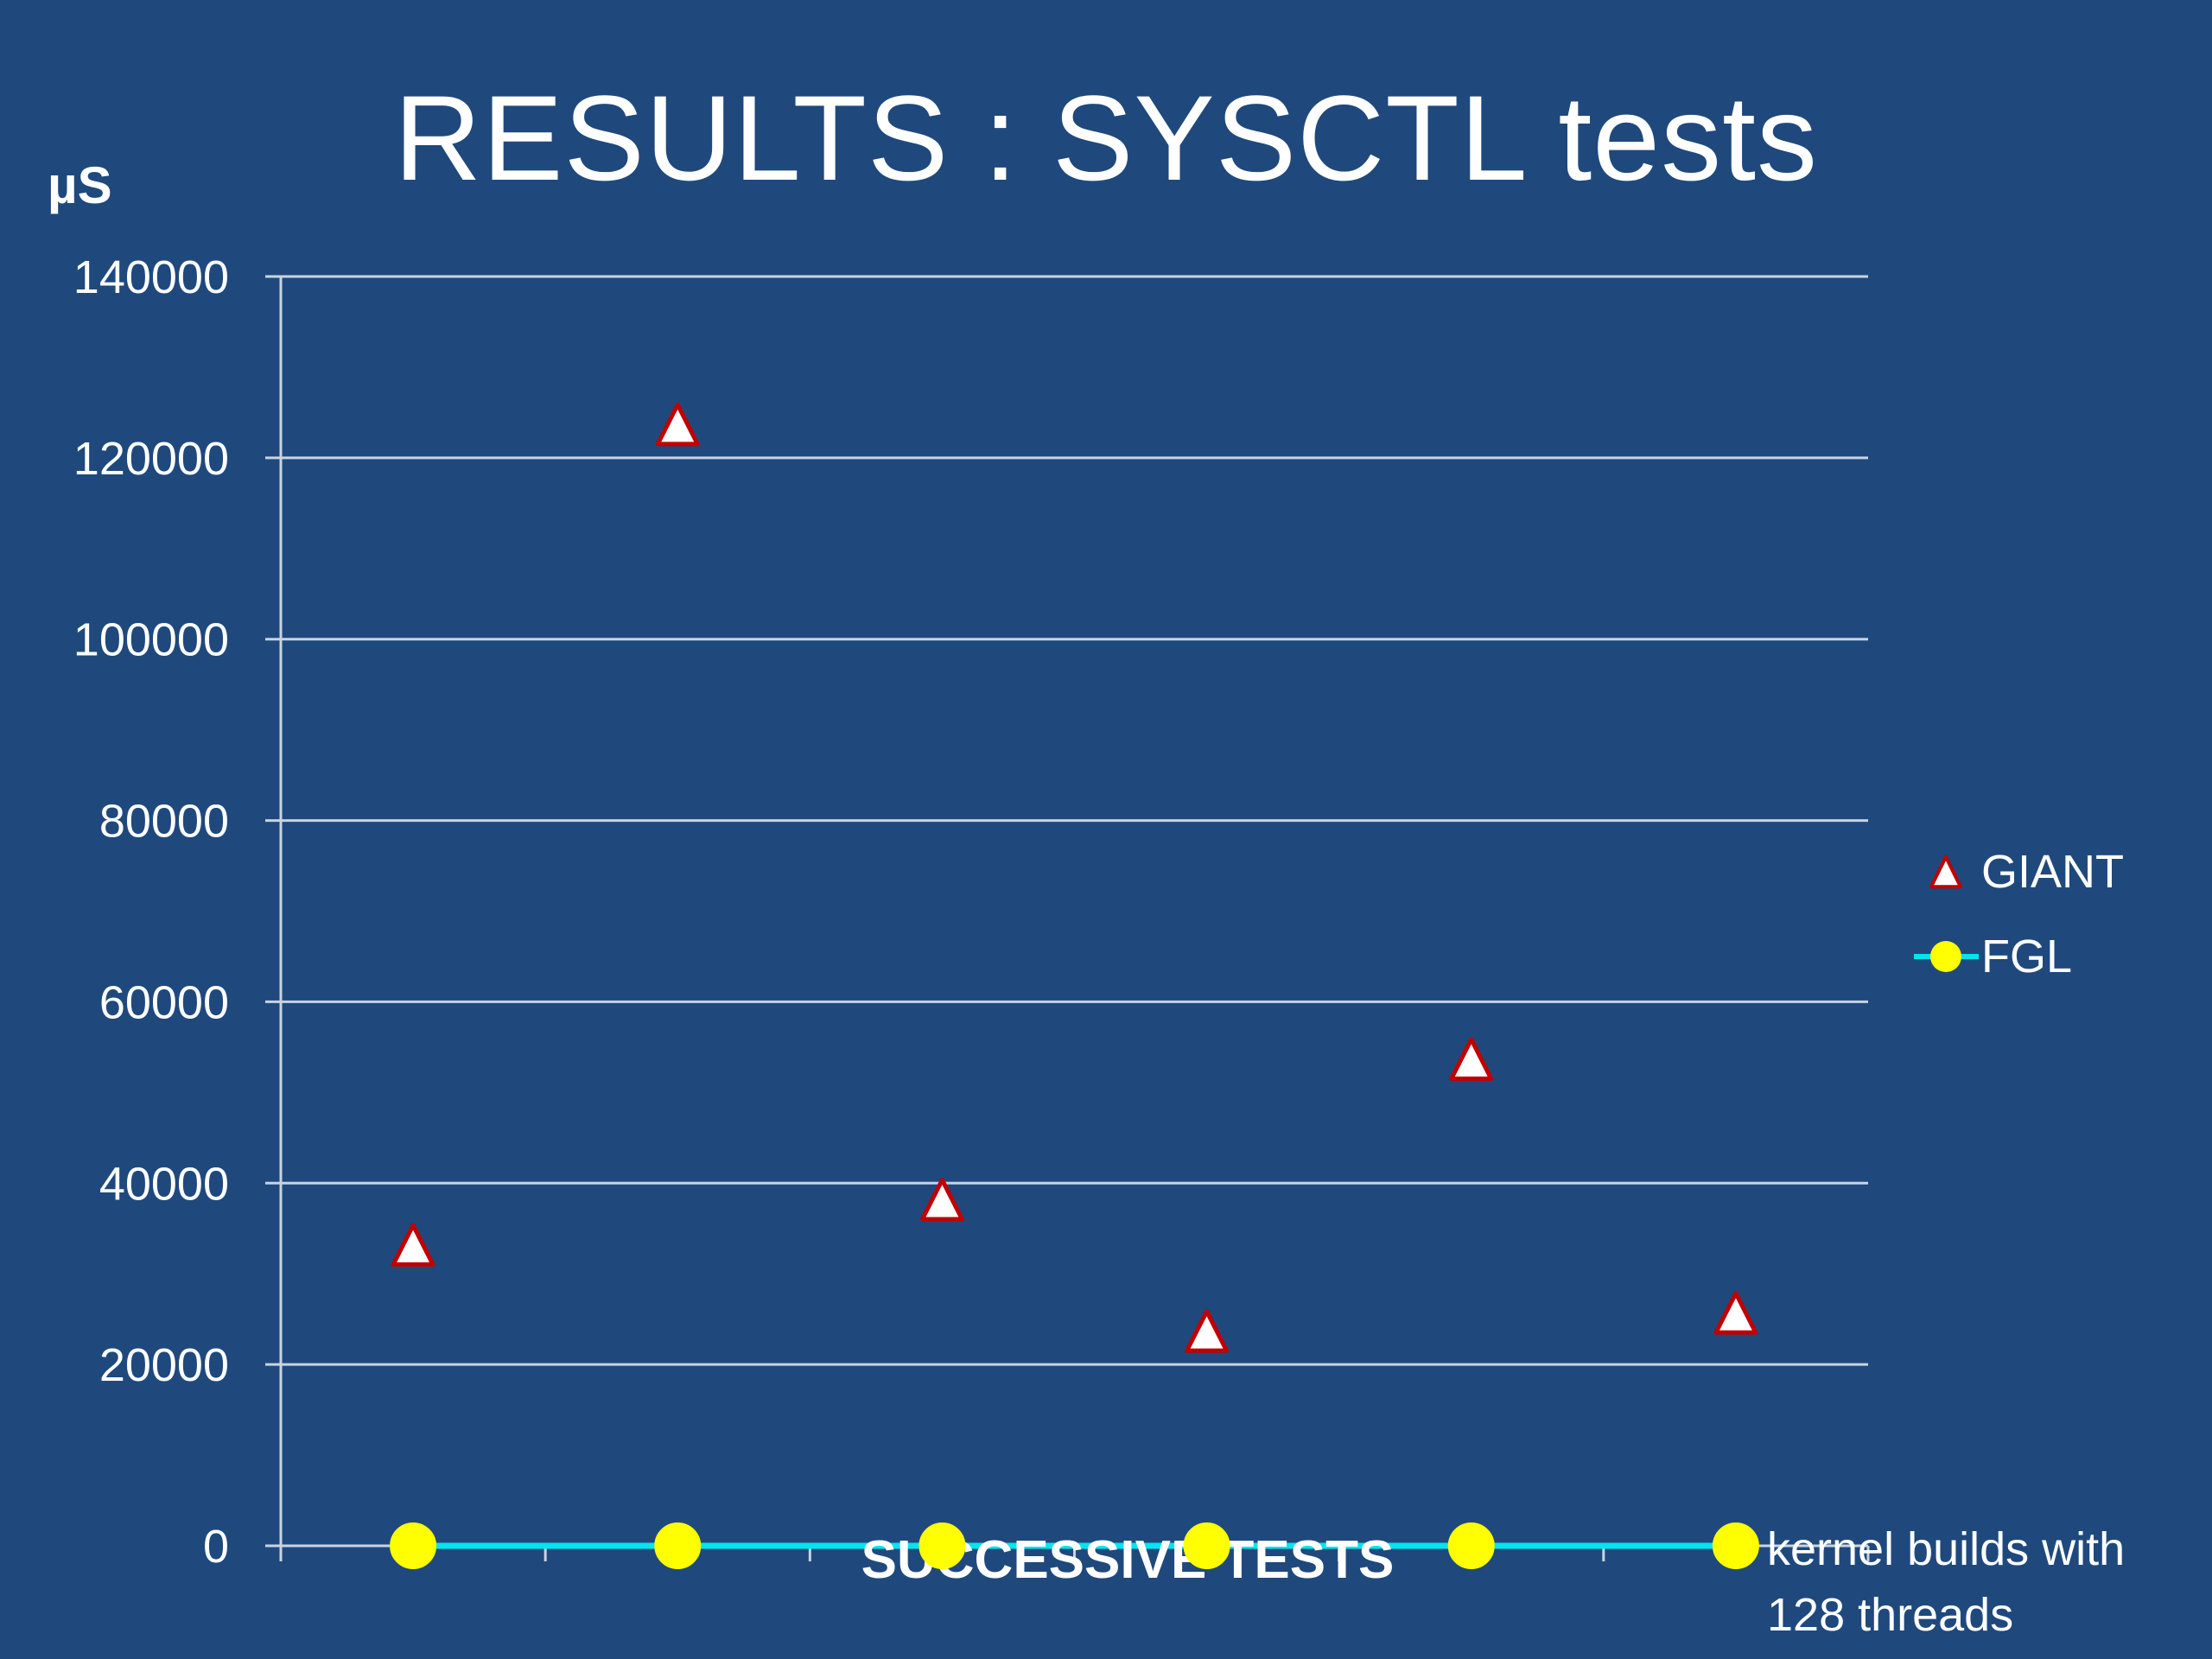  What do you see at coordinates (1946, 1582) in the screenshot?
I see `annotation: kernel builds with 128 threads` at bounding box center [1946, 1582].